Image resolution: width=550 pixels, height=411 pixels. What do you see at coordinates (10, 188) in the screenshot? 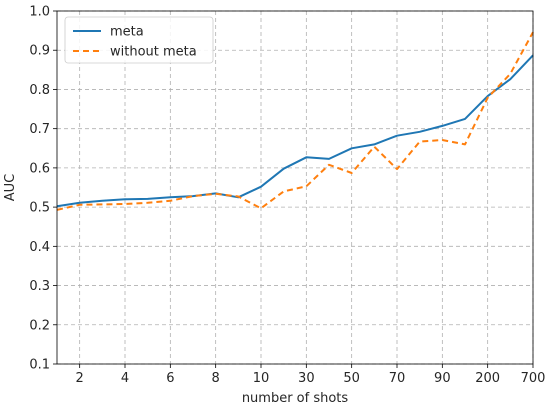
I see `y-axis-label: AUC` at bounding box center [10, 188].